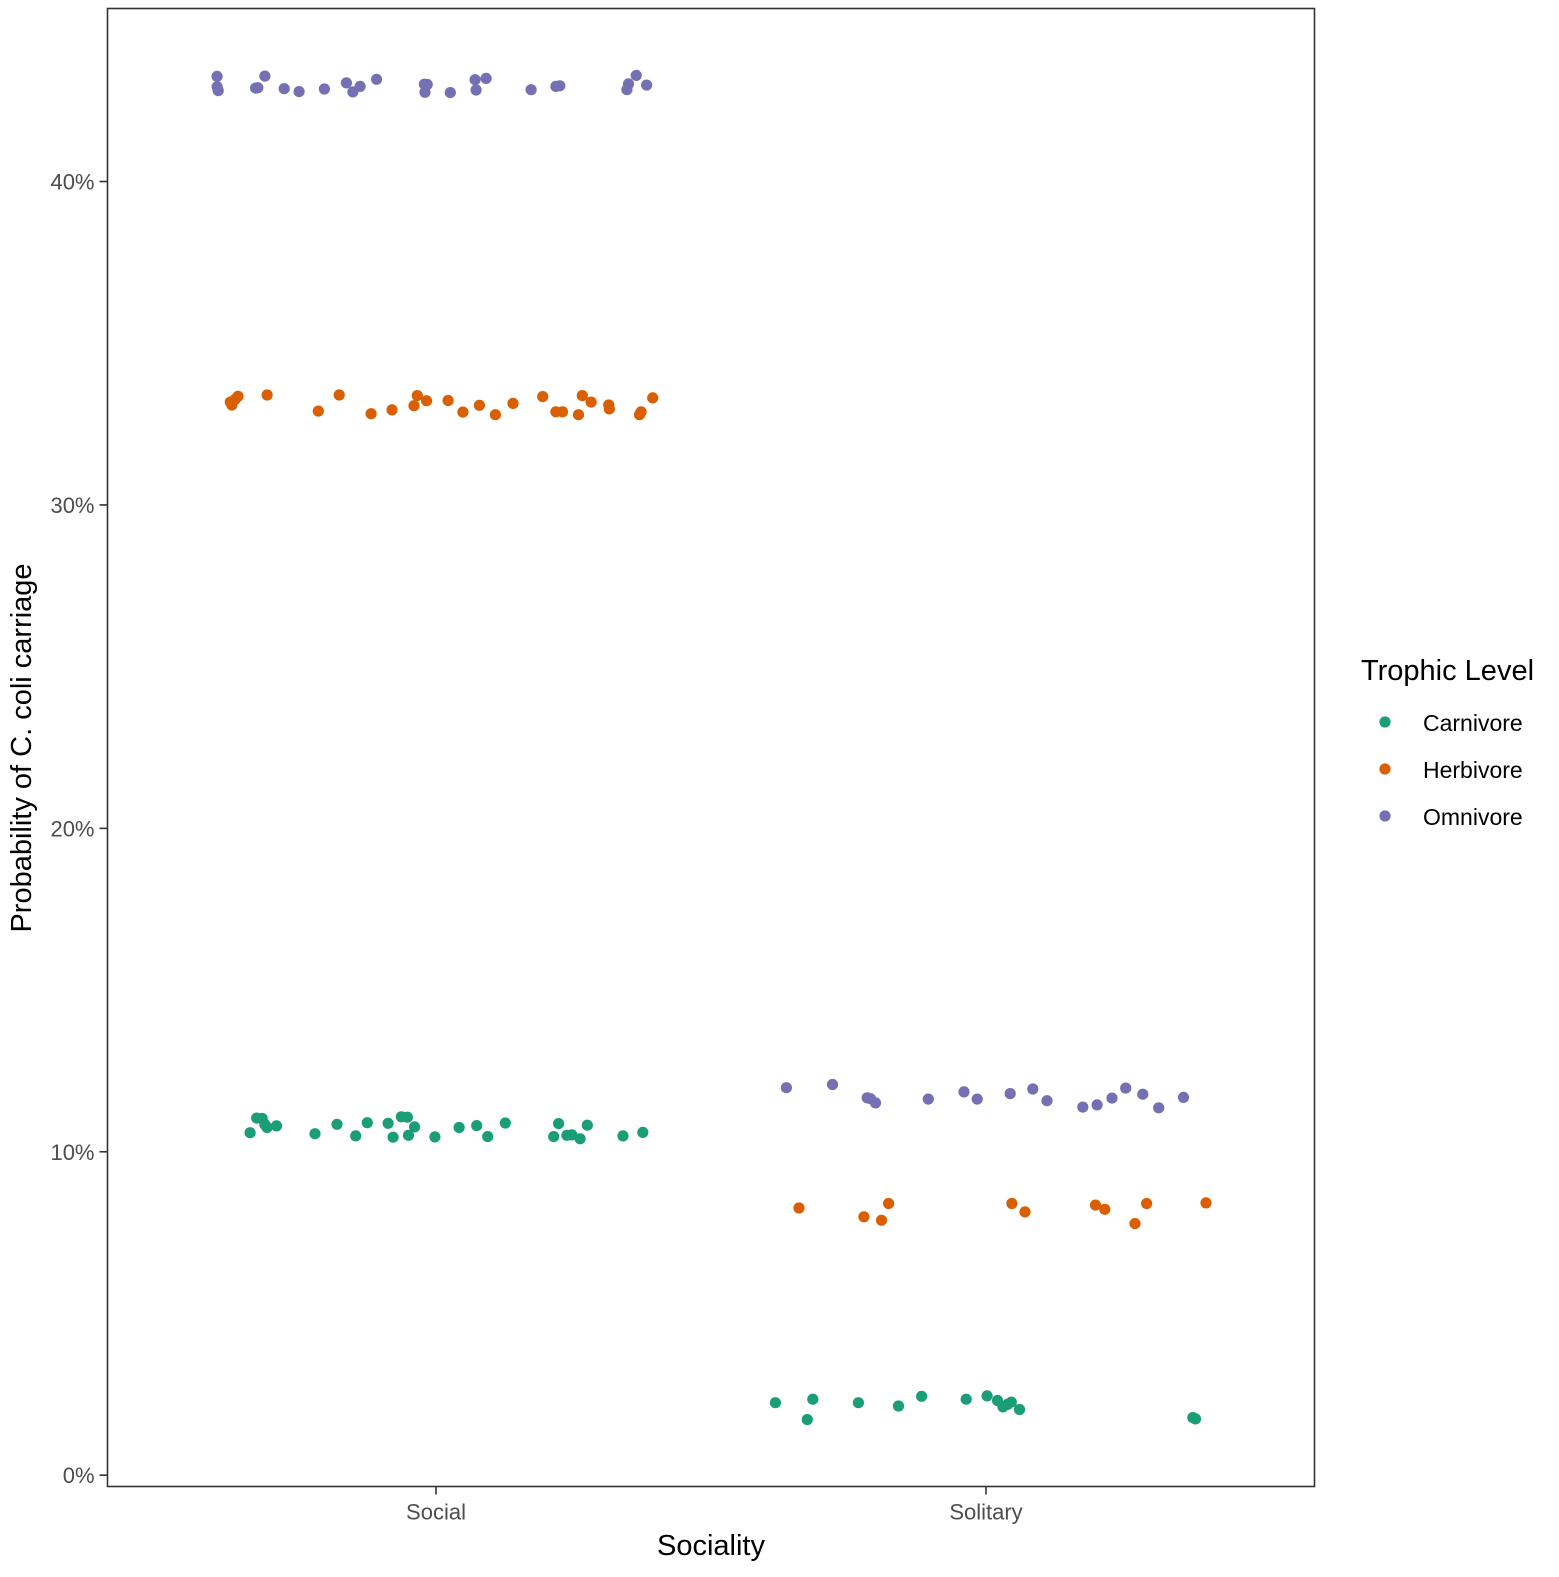  Describe the element at coordinates (72, 182) in the screenshot. I see `y-tick-label: 40%` at that location.